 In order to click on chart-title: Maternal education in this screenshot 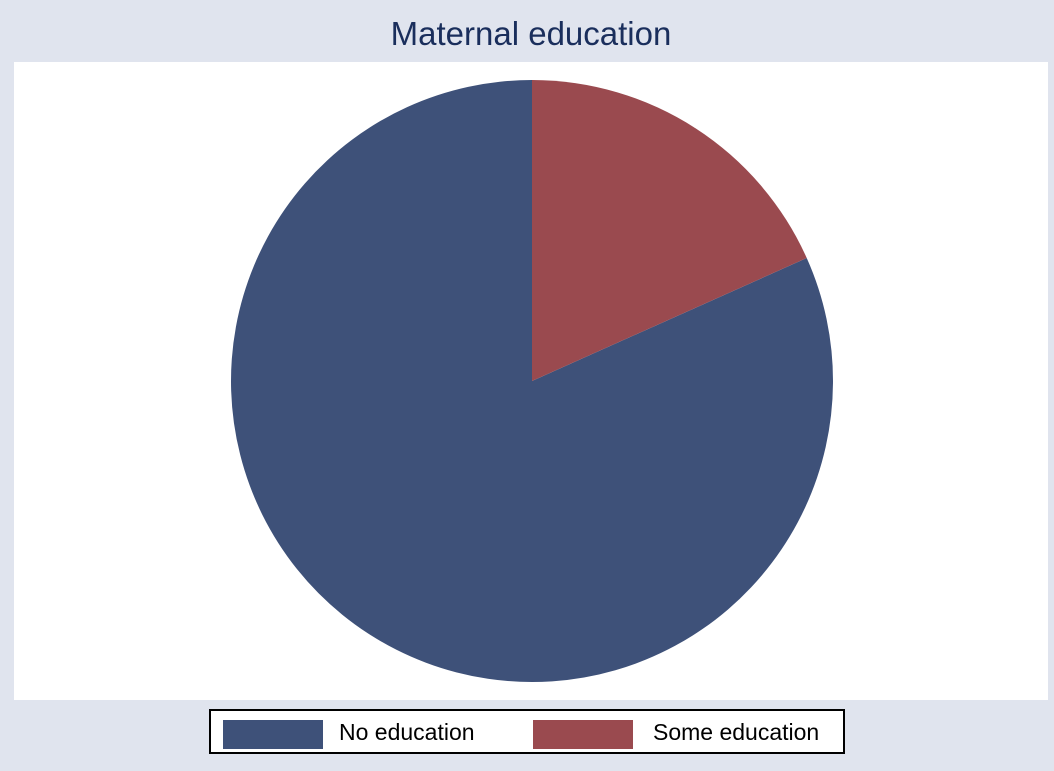, I will do `click(531, 33)`.